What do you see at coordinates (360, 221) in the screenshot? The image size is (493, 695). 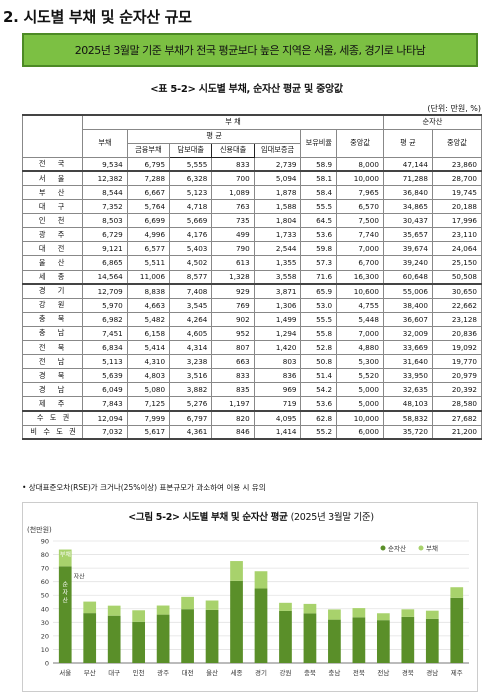 I see `cell-median: 7,500` at bounding box center [360, 221].